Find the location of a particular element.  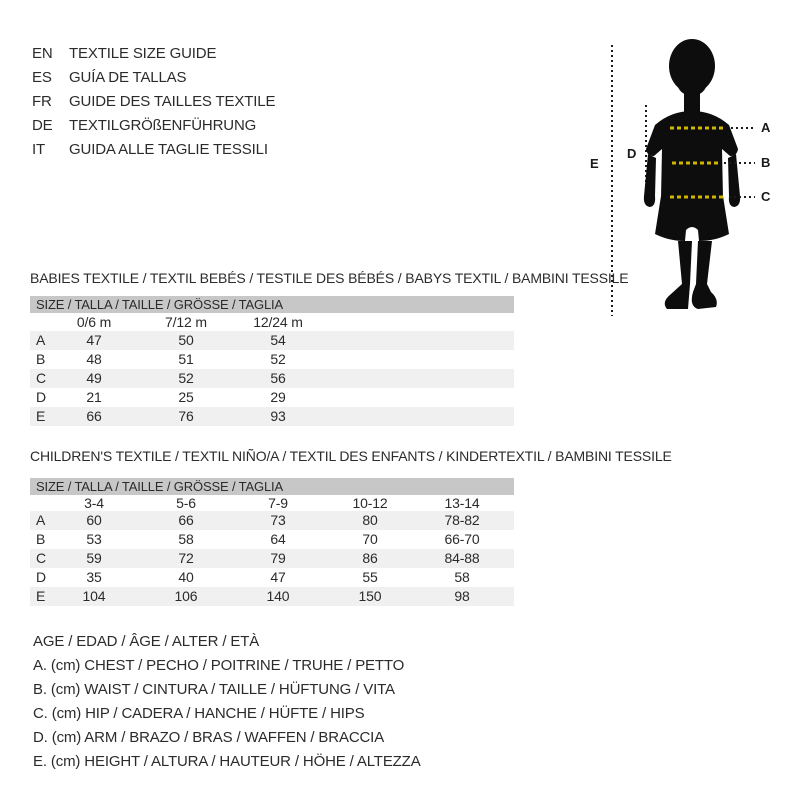

language-code: FR is located at coordinates (42, 101).